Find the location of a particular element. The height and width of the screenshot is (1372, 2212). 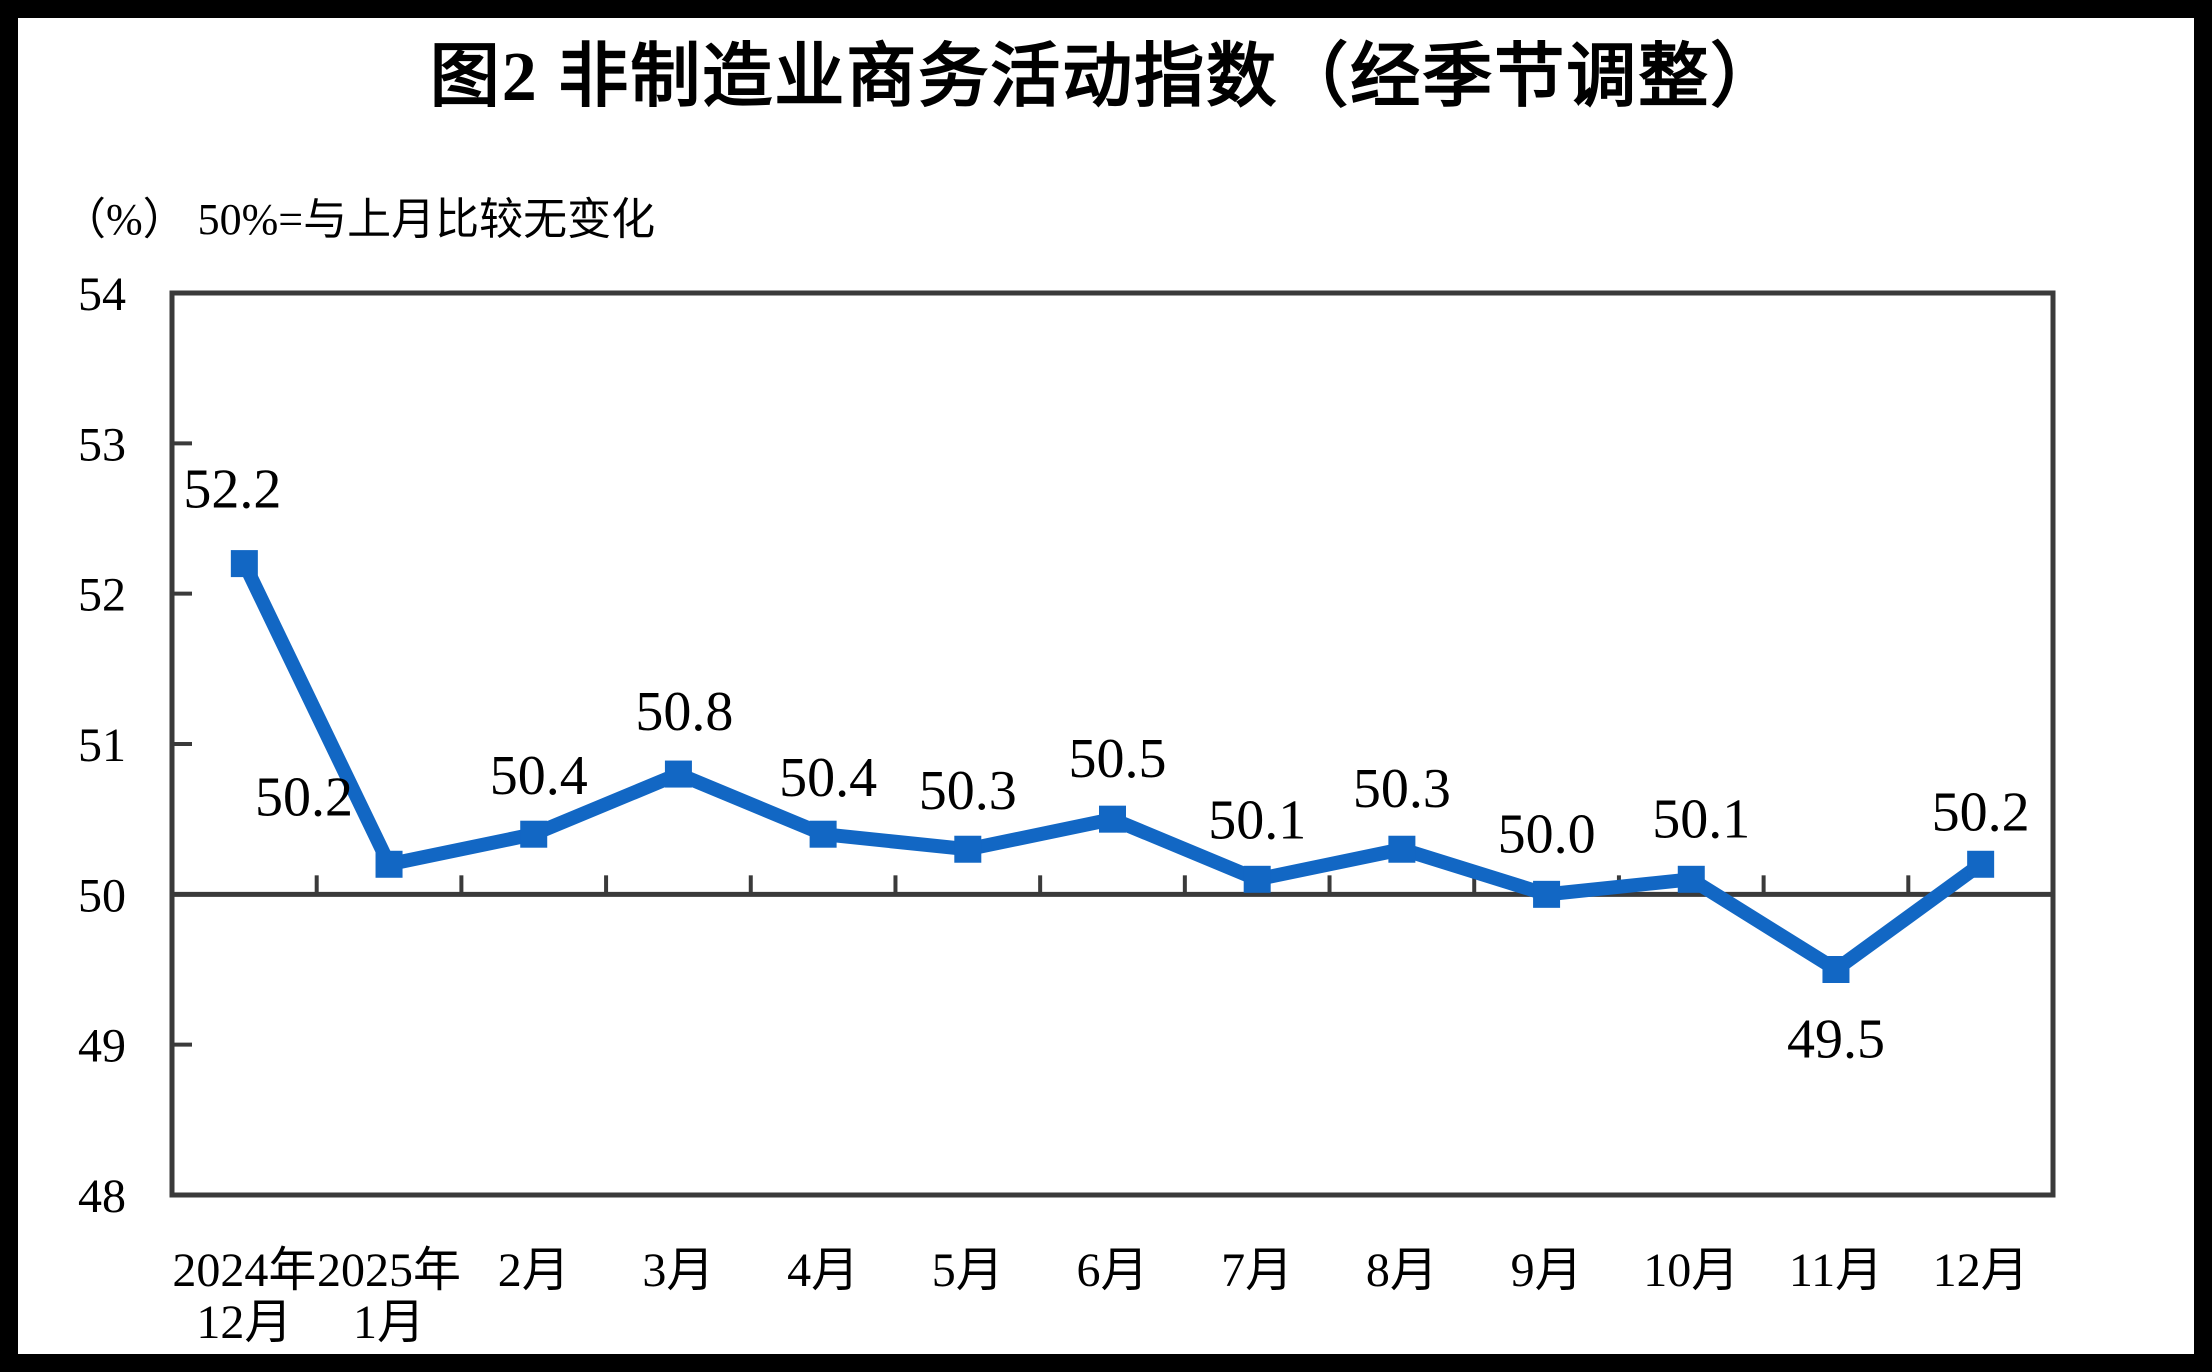

x-axis-label: 7月 is located at coordinates (1257, 1270).